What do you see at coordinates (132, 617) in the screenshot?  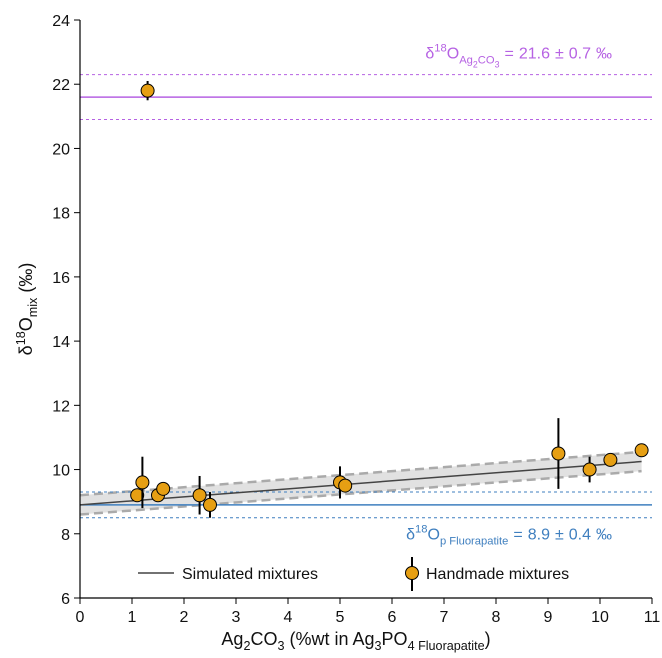 I see `x-tick-label: 1` at bounding box center [132, 617].